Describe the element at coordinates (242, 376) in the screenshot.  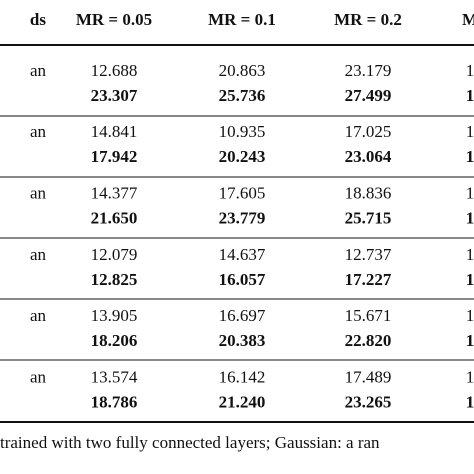
I see `cell: 16.142` at that location.